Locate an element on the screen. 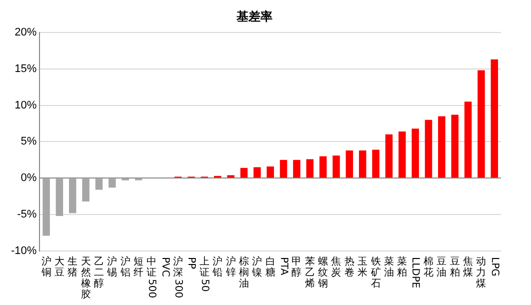  y-tick-label: 5% is located at coordinates (28, 142).